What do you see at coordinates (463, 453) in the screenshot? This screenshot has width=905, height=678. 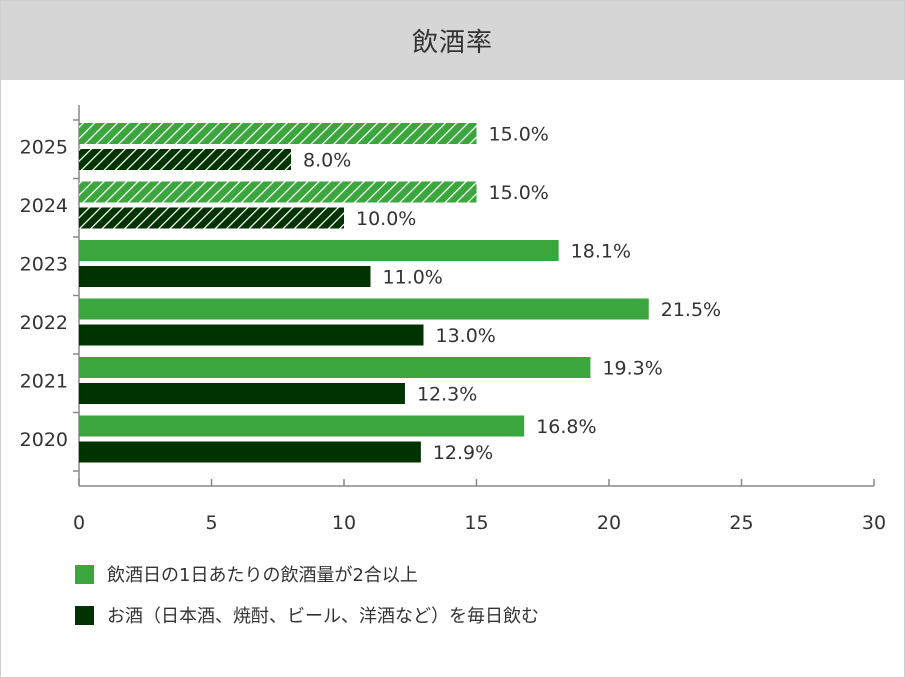 I see `data-label: 12.9%` at bounding box center [463, 453].